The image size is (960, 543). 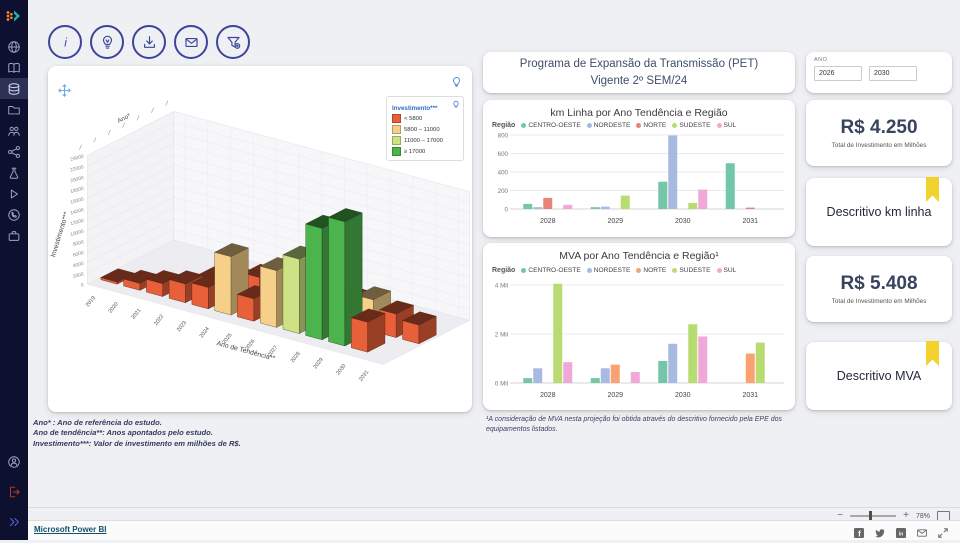 What do you see at coordinates (14, 461) in the screenshot?
I see `sidebar-item-account` at bounding box center [14, 461].